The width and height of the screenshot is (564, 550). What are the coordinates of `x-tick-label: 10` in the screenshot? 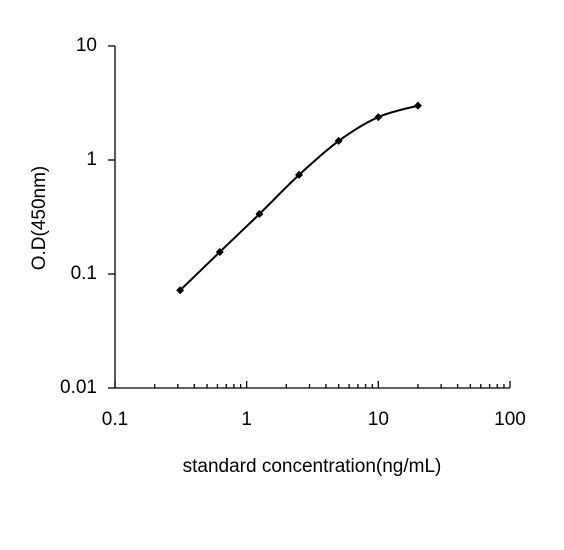 It's located at (378, 419).